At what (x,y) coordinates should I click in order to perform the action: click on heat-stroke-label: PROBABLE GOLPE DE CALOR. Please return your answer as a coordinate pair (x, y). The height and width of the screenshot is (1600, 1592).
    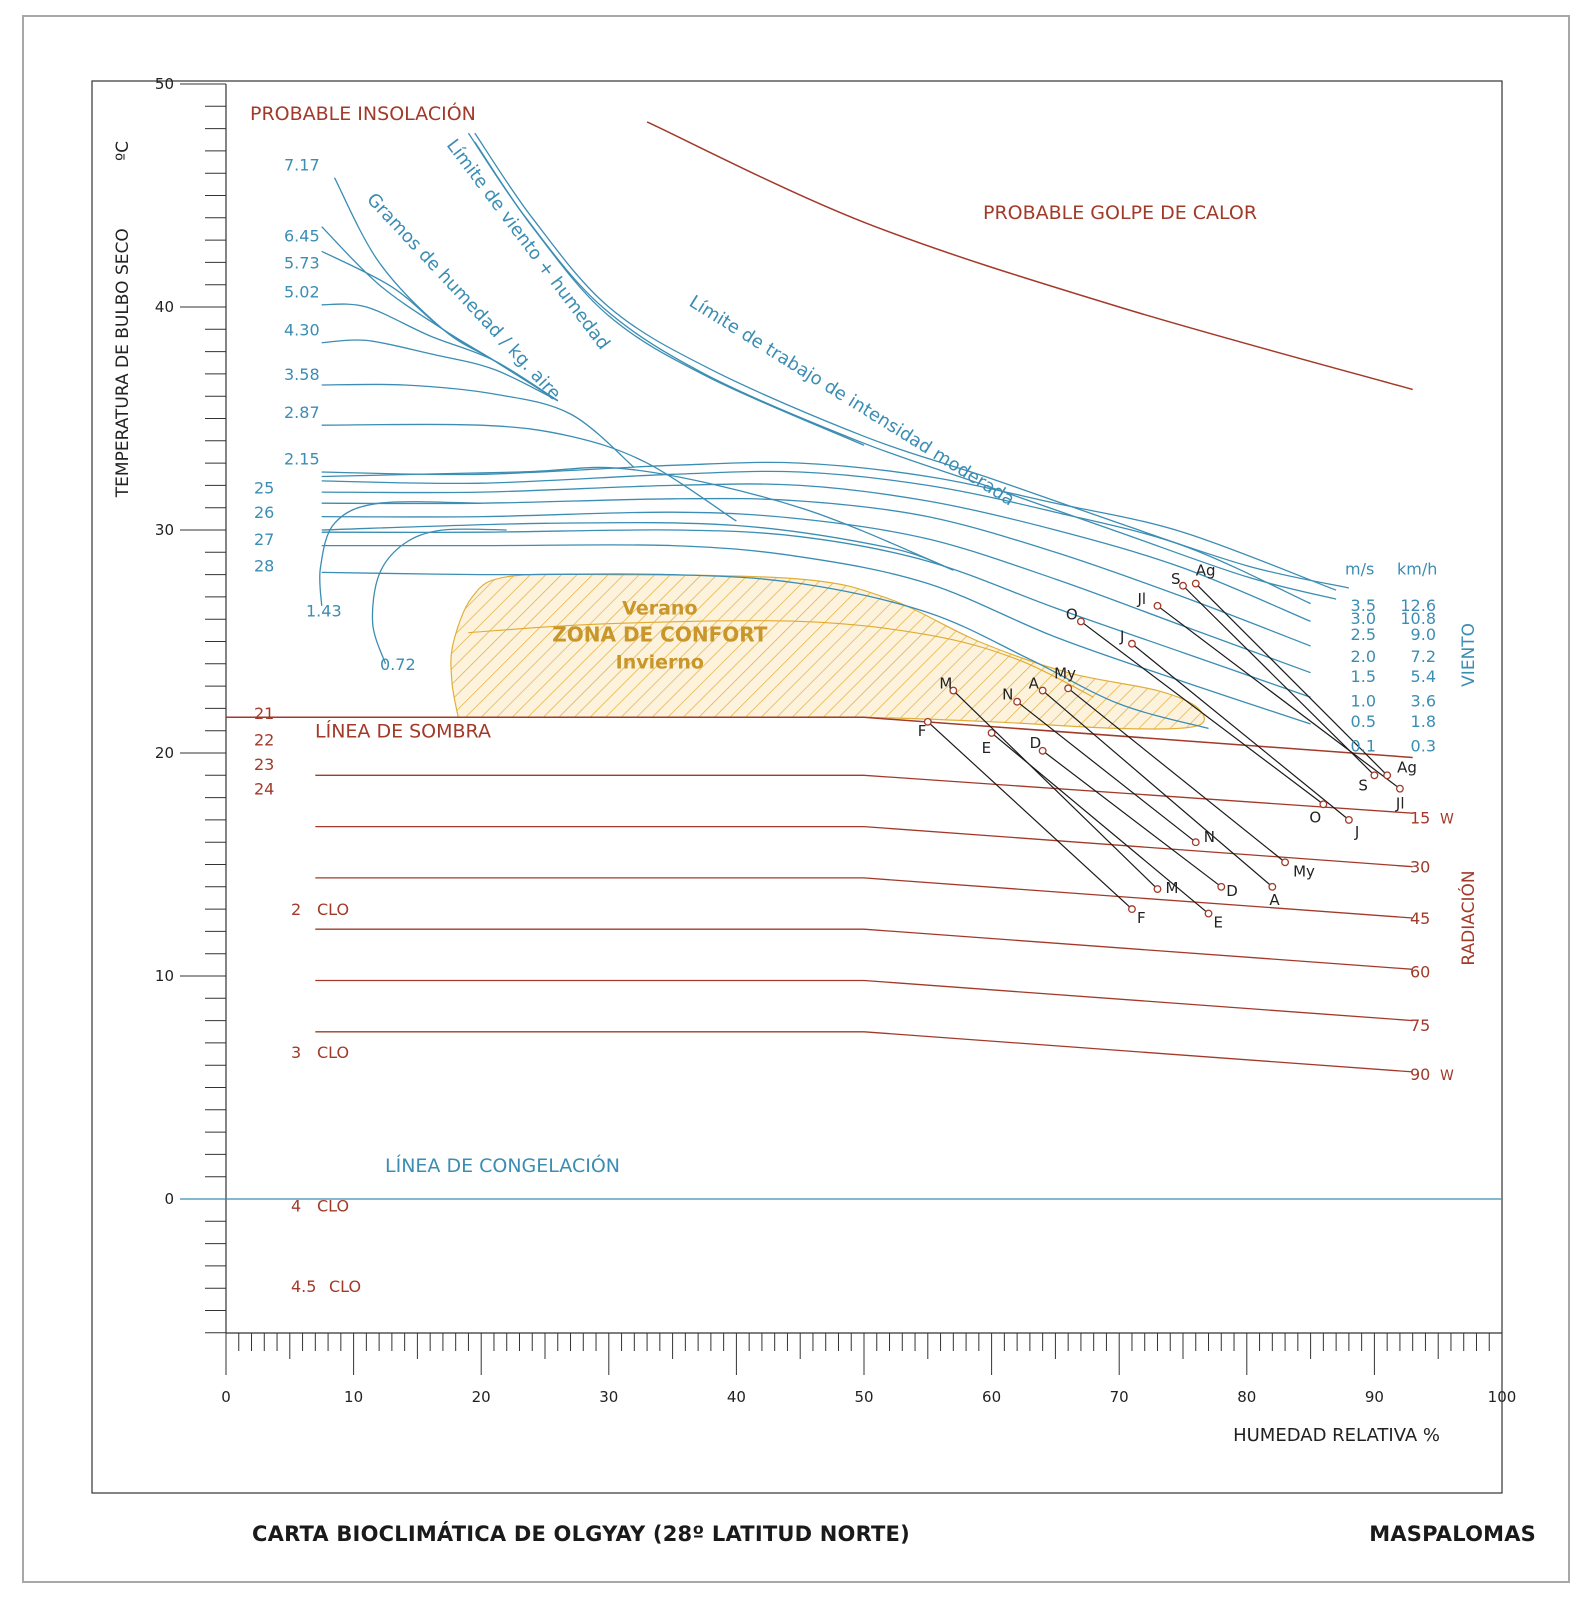
    Looking at the image, I should click on (1120, 213).